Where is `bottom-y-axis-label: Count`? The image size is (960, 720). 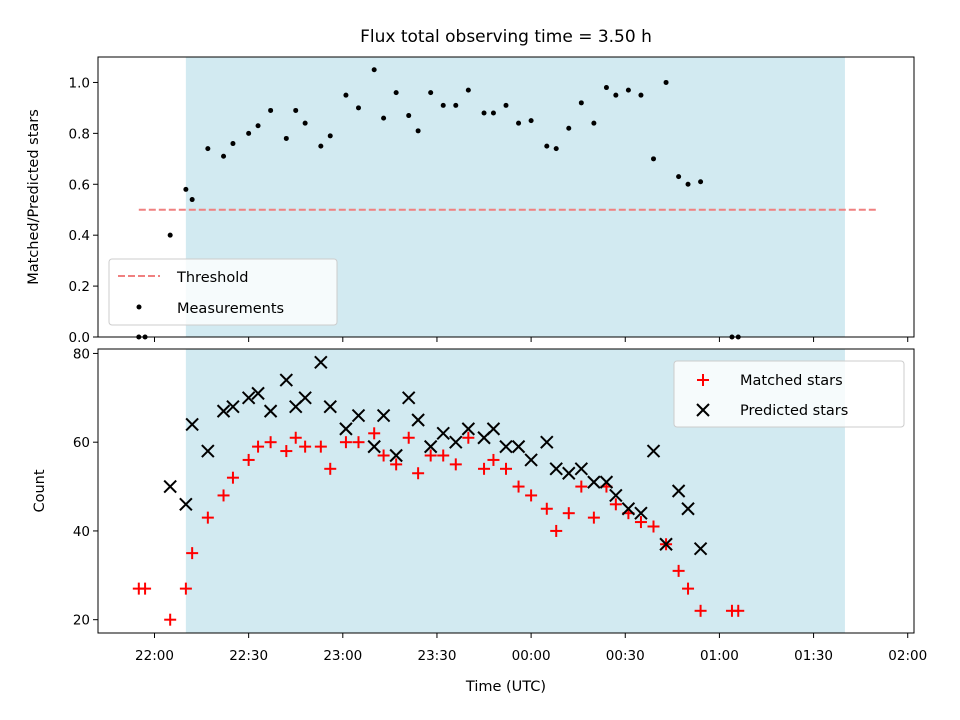
bottom-y-axis-label: Count is located at coordinates (40, 490).